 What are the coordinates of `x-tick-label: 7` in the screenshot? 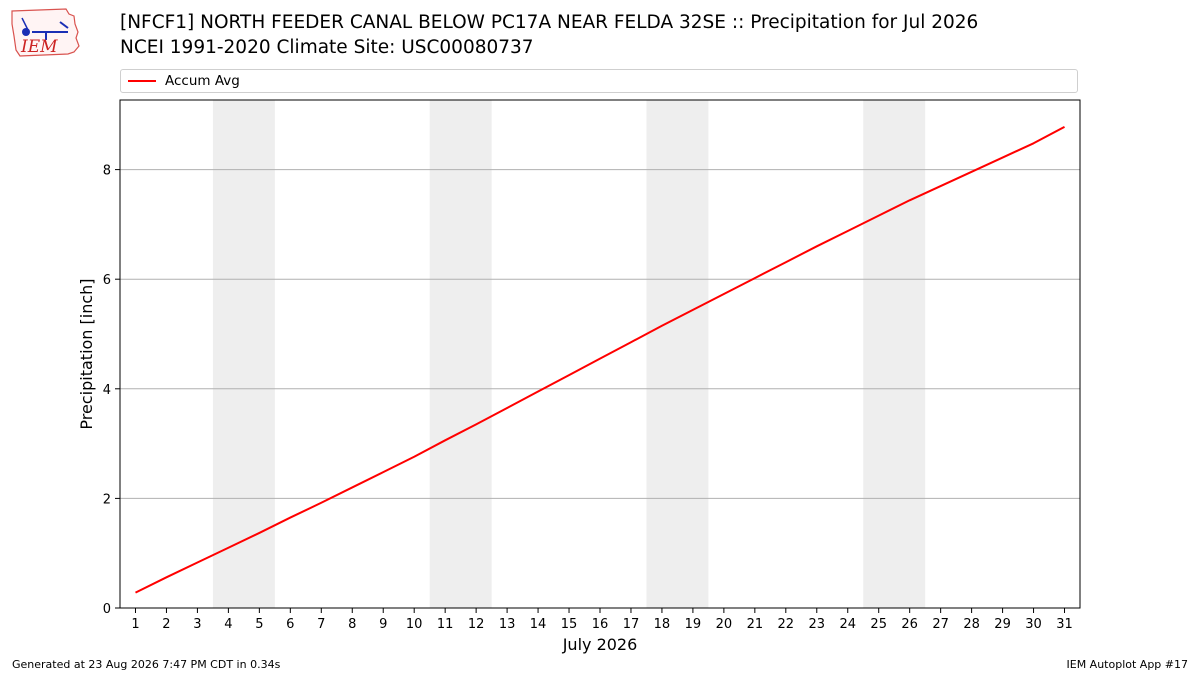 It's located at (321, 624).